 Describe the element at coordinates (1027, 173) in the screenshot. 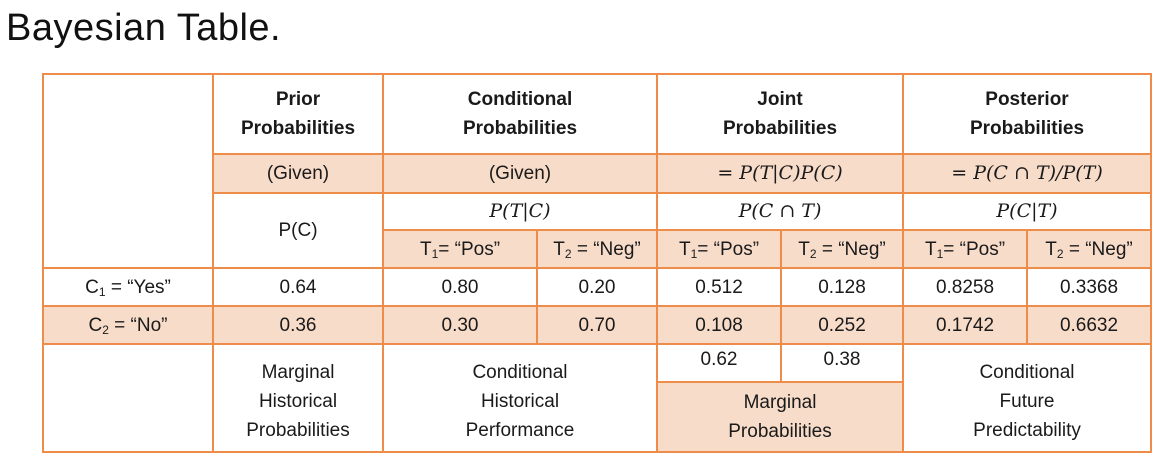

I see `formula-posterior: = P(C ∩ T)/P(T)` at that location.